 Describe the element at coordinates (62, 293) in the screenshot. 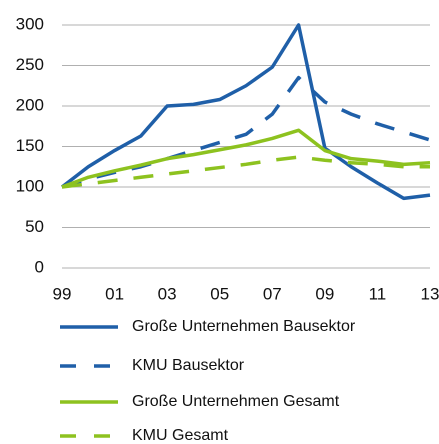

I see `x-tick-label: 99` at that location.